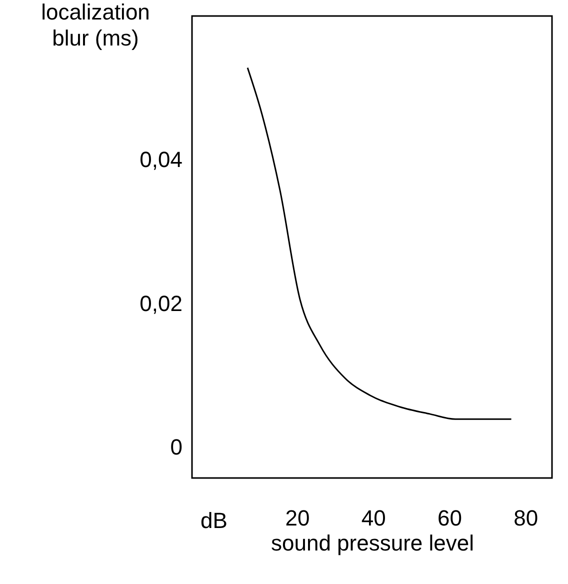 The image size is (568, 584). What do you see at coordinates (161, 159) in the screenshot?
I see `y-tick-label: 0,04` at bounding box center [161, 159].